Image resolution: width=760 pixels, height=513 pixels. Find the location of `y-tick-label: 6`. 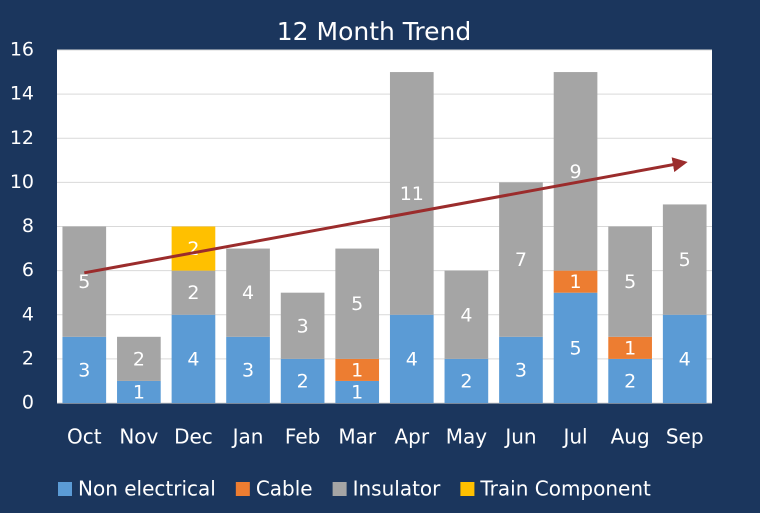

y-tick-label: 6 is located at coordinates (28, 270).